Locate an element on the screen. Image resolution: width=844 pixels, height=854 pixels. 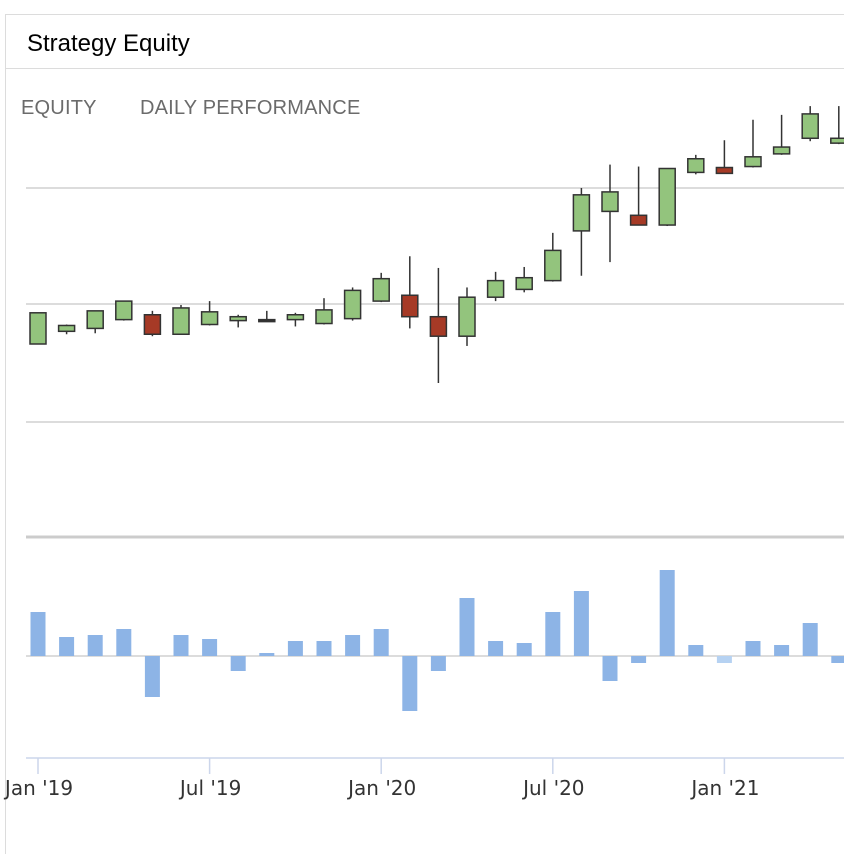
x-tick-label: Jan '20 is located at coordinates (381, 788).